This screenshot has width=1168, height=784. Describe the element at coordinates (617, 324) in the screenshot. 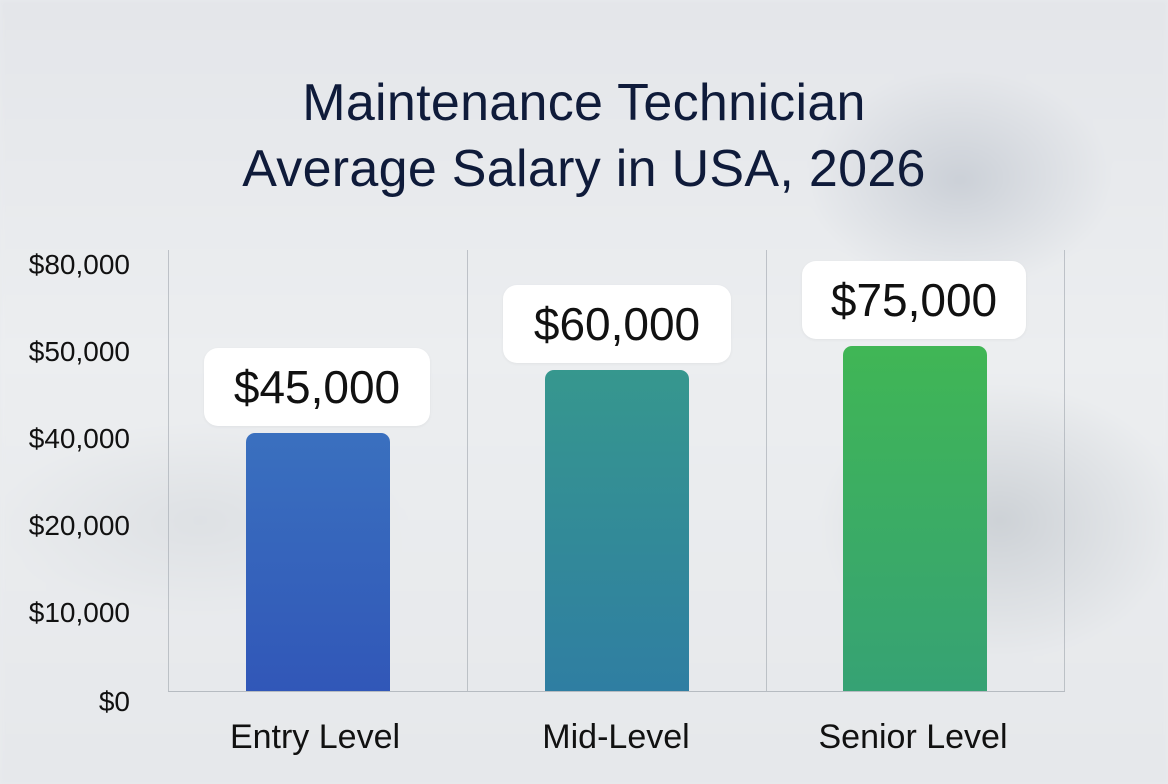

I see `data-label-mid-level: $60,000` at that location.